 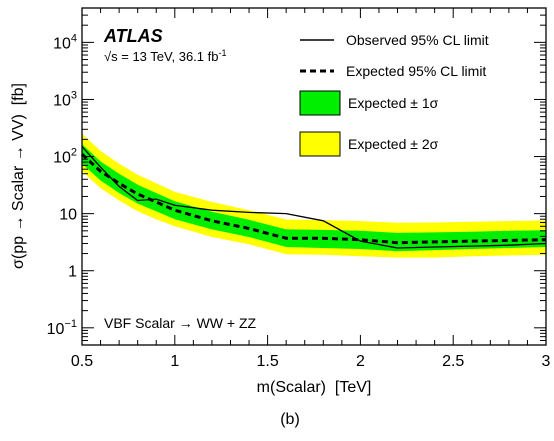 What do you see at coordinates (320, 144) in the screenshot?
I see `legend-2sigma-swatch` at bounding box center [320, 144].